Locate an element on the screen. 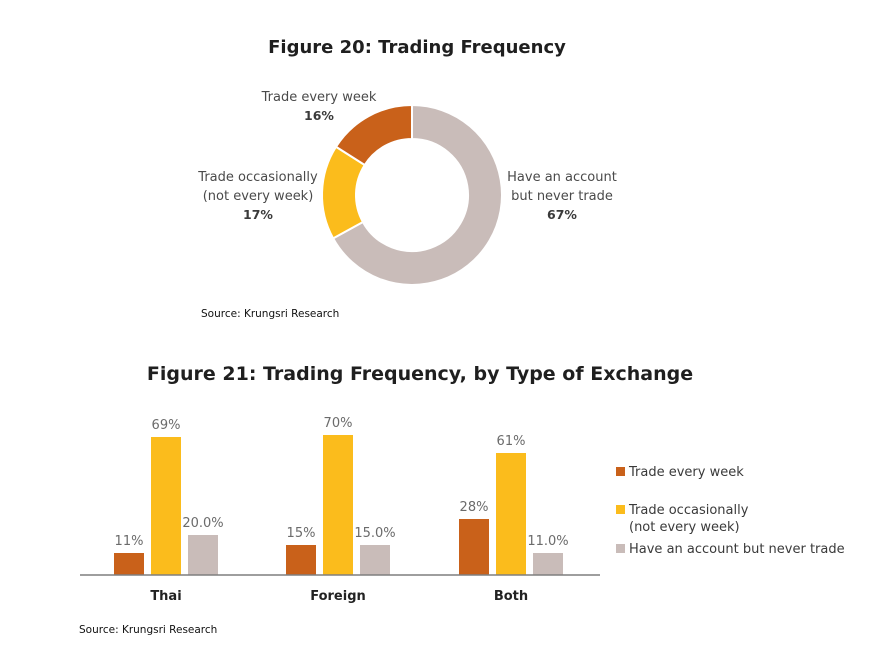  legend-label-1-line-0: Trade occasionally is located at coordinates (688, 510).